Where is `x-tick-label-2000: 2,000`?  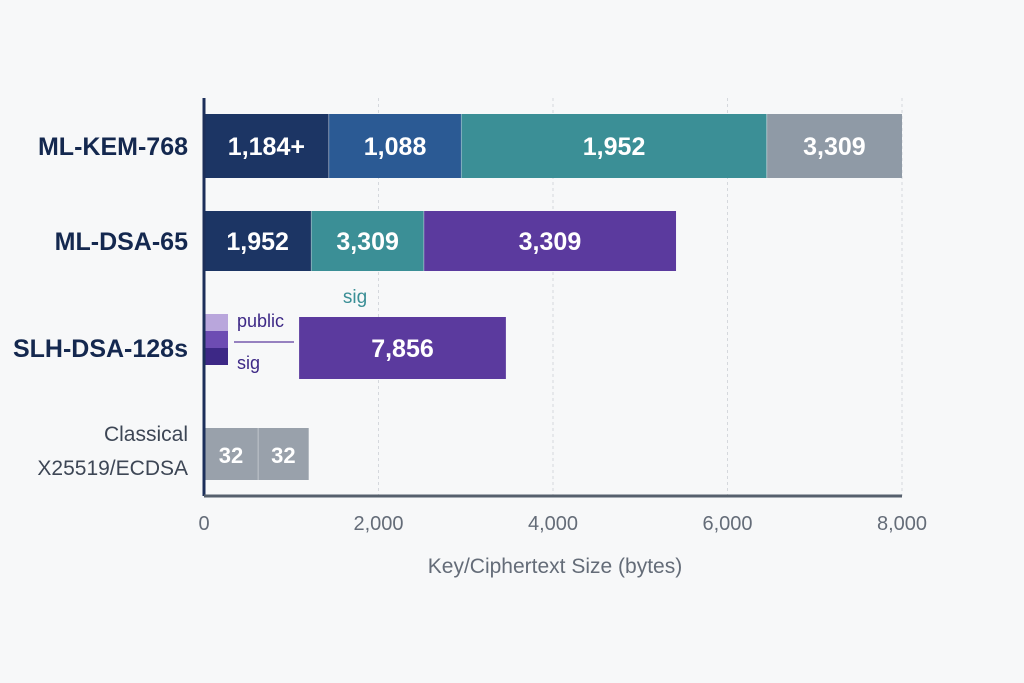 x-tick-label-2000: 2,000 is located at coordinates (378, 524).